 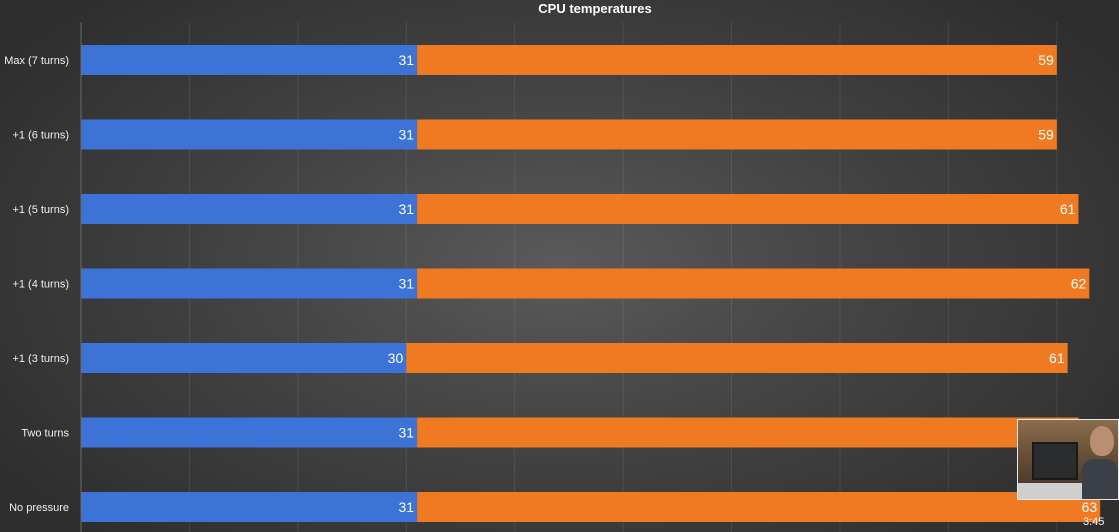 What do you see at coordinates (40, 359) in the screenshot?
I see `category-label: +1 (3 turns)` at bounding box center [40, 359].